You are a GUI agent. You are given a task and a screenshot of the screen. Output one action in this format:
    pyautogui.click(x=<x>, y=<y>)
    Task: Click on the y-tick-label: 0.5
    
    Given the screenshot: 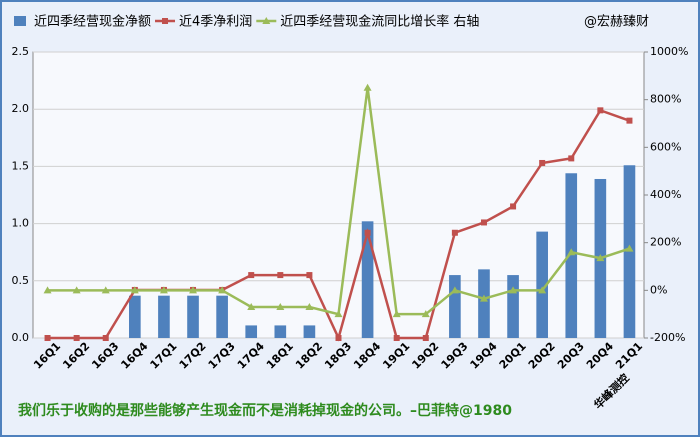 What is the action you would take?
    pyautogui.click(x=21, y=280)
    